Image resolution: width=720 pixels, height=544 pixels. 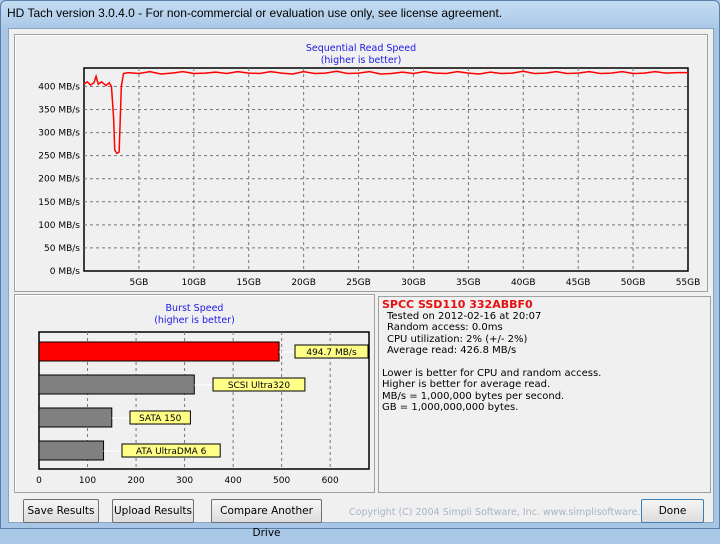 What do you see at coordinates (184, 481) in the screenshot?
I see `x-tick-label: 300` at bounding box center [184, 481].